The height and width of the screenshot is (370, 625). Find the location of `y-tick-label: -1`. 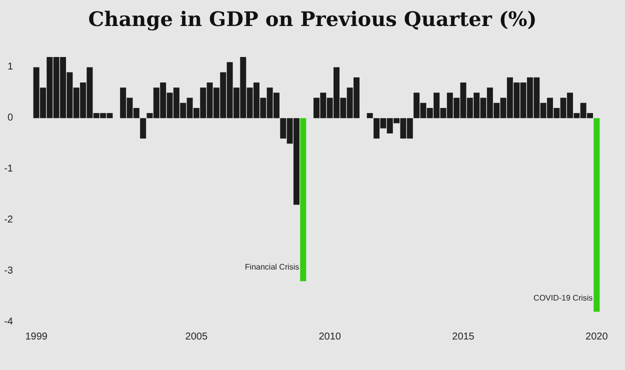

y-tick-label: -1 is located at coordinates (9, 169).